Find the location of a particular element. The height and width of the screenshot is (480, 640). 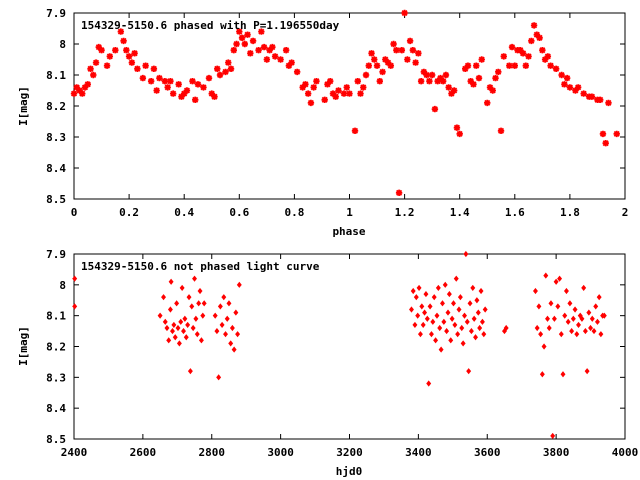

plot-title: 154329-5150.6 phased with P=1.196550day is located at coordinates (210, 25).